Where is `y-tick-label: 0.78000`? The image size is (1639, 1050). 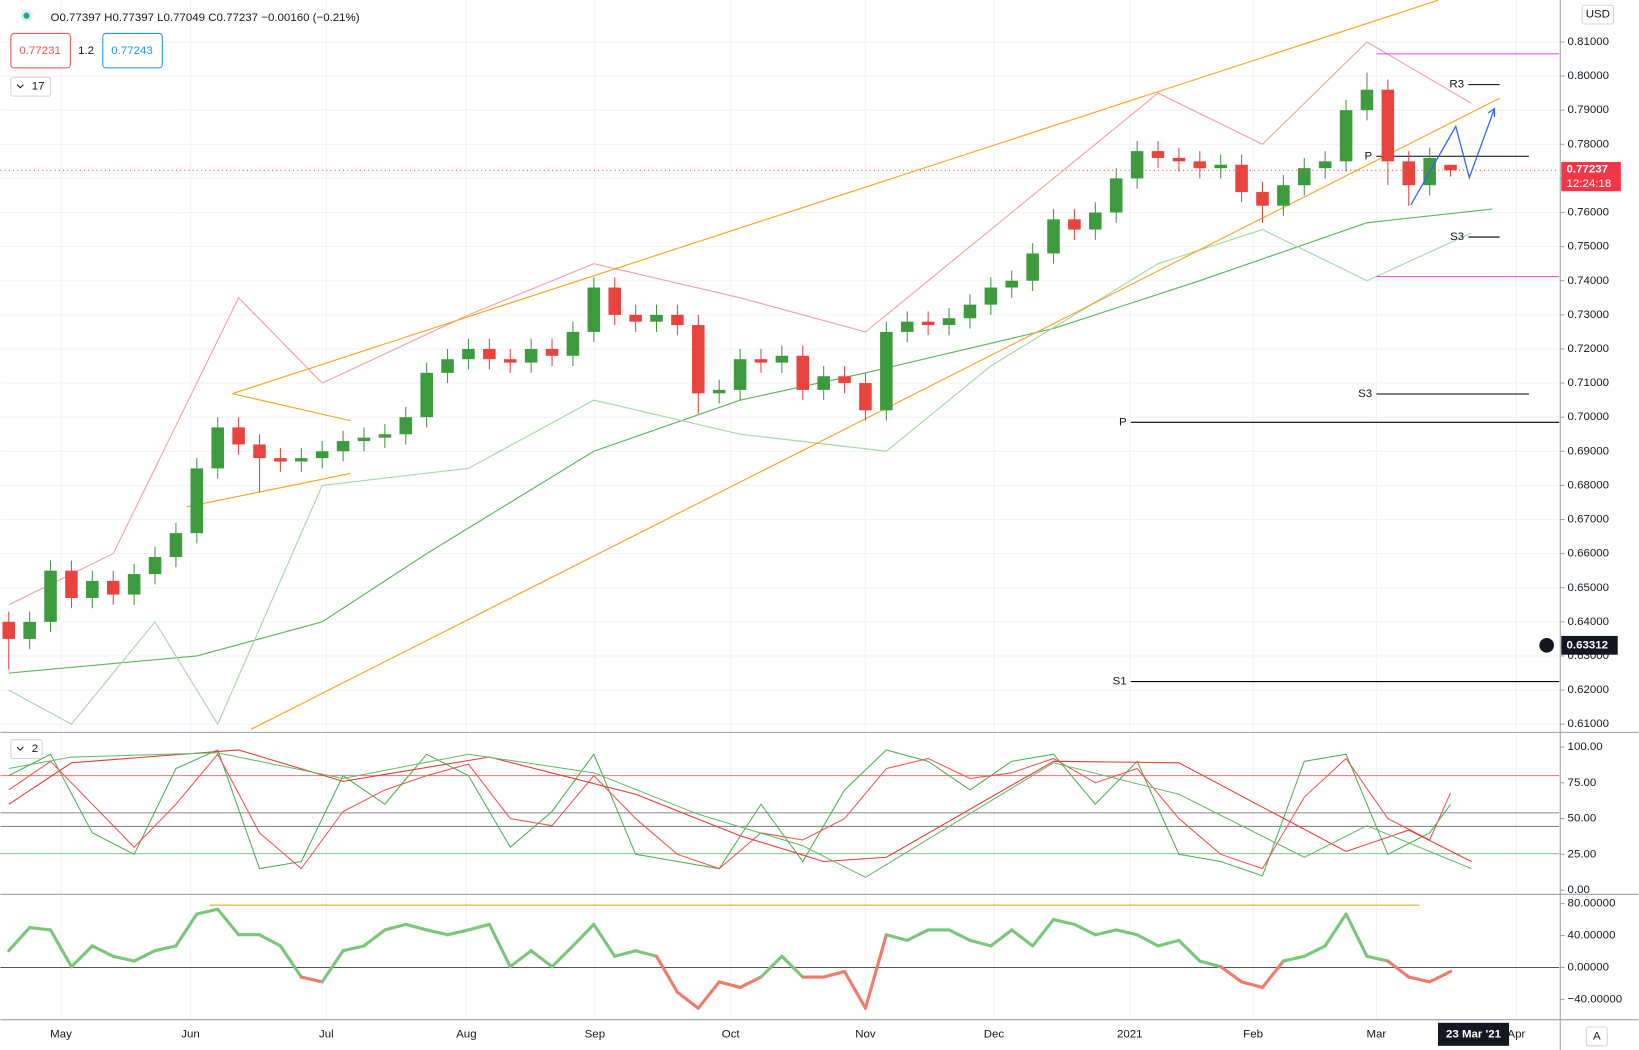
y-tick-label: 0.78000 is located at coordinates (1589, 144).